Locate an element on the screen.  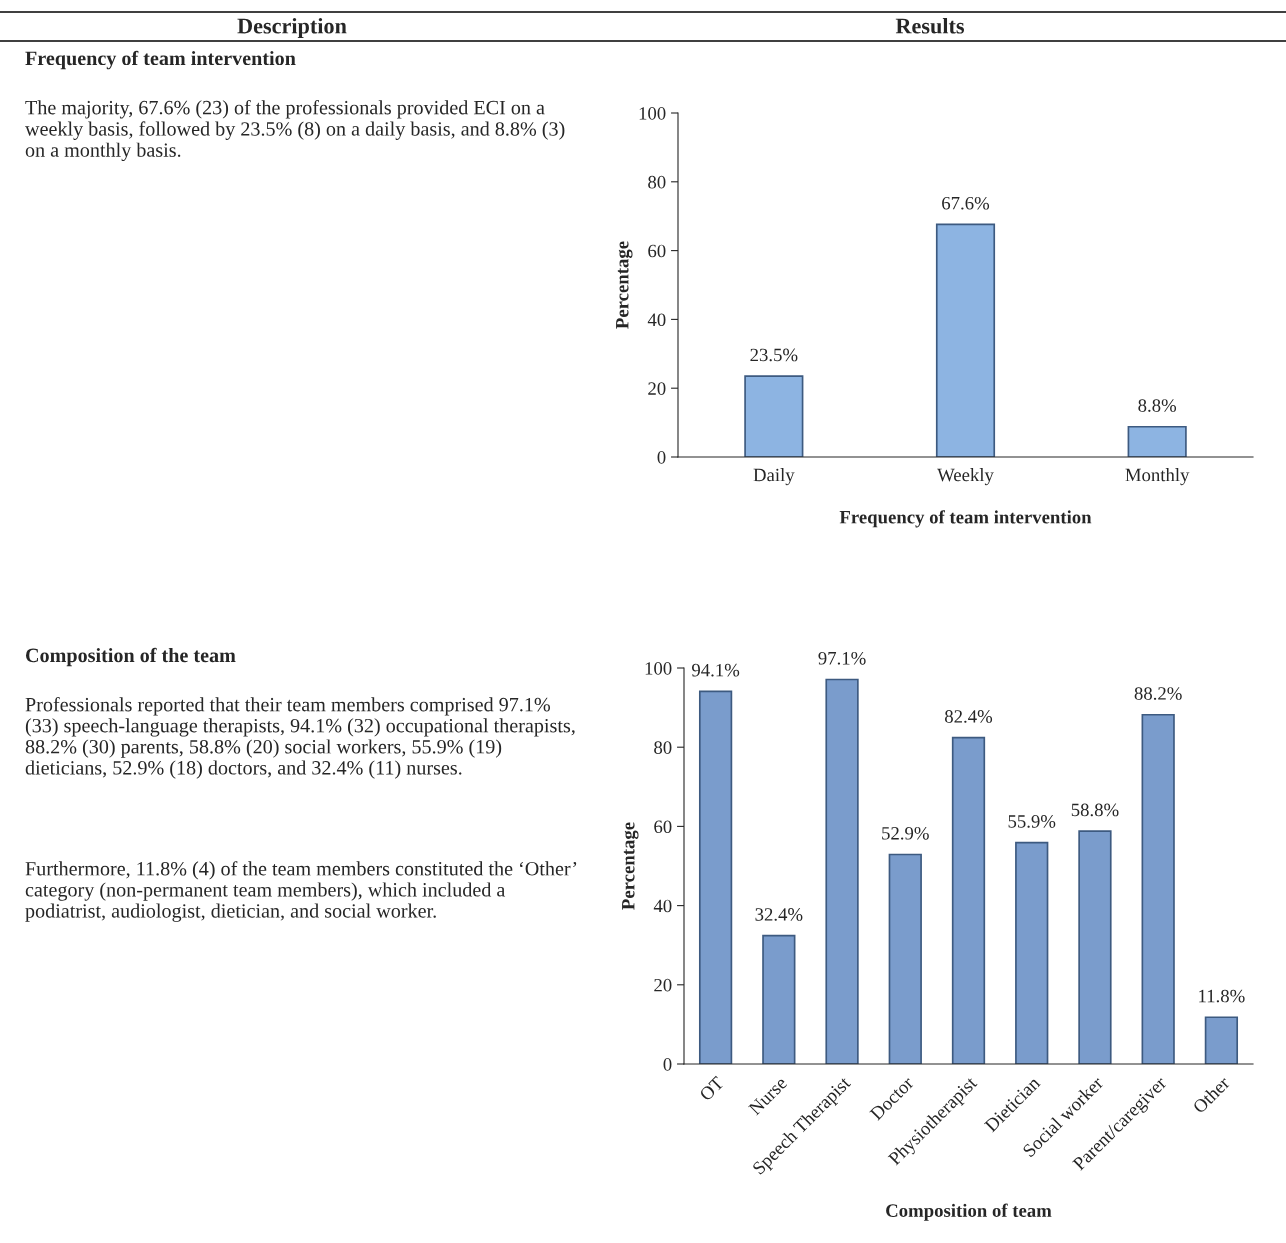
data-label: 97.1% is located at coordinates (842, 658).